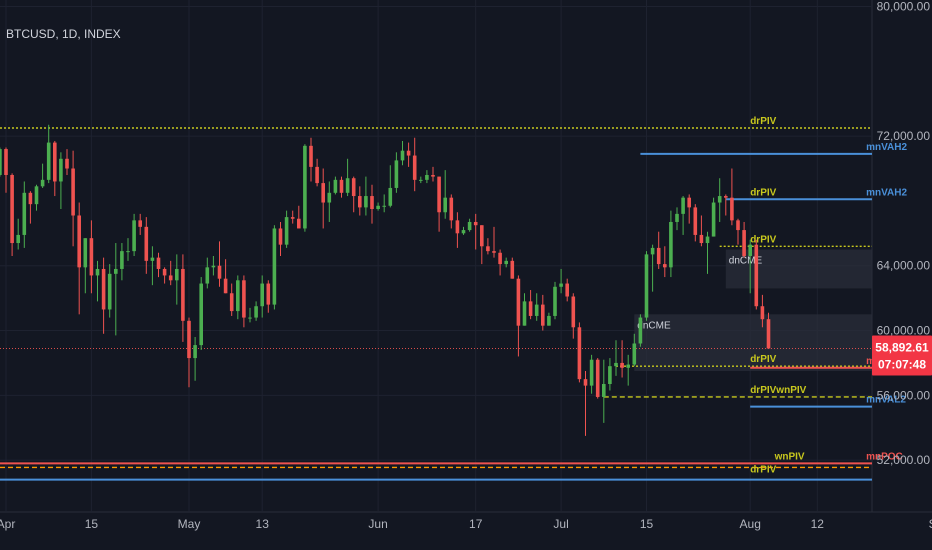  Describe the element at coordinates (466, 524) in the screenshot. I see `time-axis: Apr 15 May 13 Jun 17 Jul 15 Aug 12 Sep` at that location.